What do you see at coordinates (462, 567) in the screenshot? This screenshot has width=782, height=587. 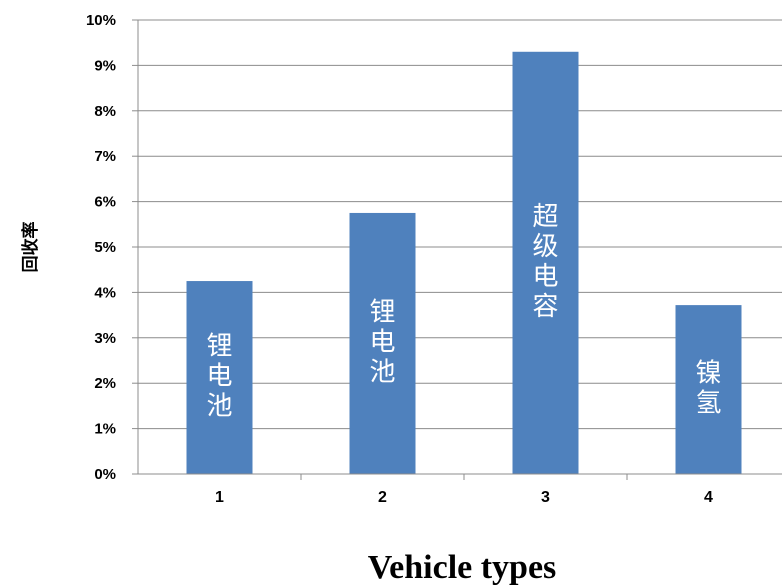 I see `x-axis-label: Vehicle types` at bounding box center [462, 567].